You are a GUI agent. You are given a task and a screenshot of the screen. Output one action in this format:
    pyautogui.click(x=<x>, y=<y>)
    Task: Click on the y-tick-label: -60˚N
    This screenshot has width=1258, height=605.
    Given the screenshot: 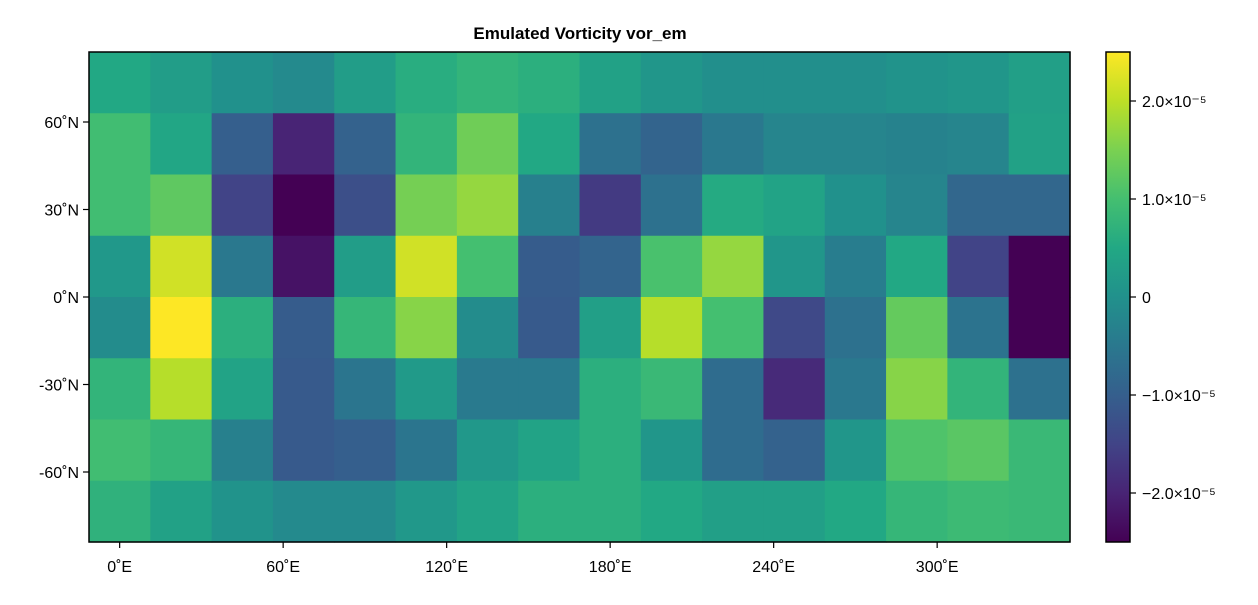 What is the action you would take?
    pyautogui.click(x=59, y=473)
    